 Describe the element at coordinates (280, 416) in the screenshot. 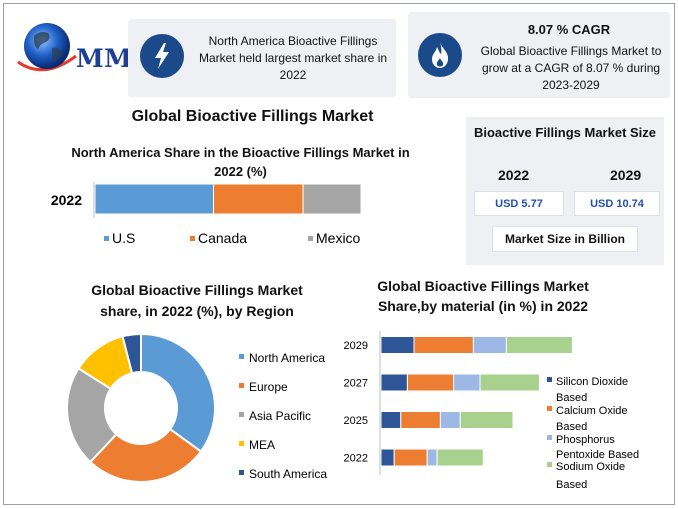

I see `legend-label: Asia Pacific` at that location.